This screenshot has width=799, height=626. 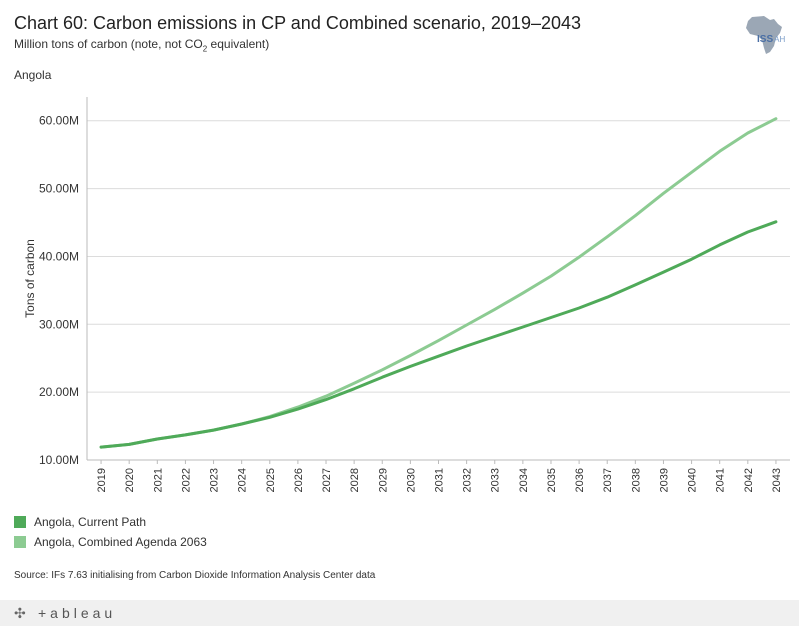 What do you see at coordinates (693, 480) in the screenshot?
I see `x-tick-label: 2040` at bounding box center [693, 480].